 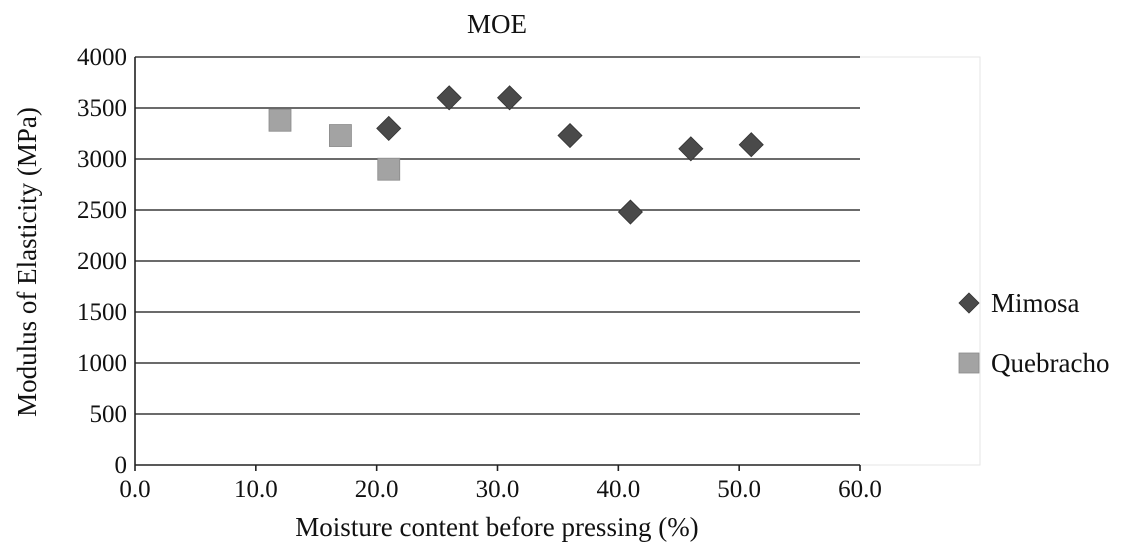 I want to click on y-tick-label: 1000, so click(x=102, y=363).